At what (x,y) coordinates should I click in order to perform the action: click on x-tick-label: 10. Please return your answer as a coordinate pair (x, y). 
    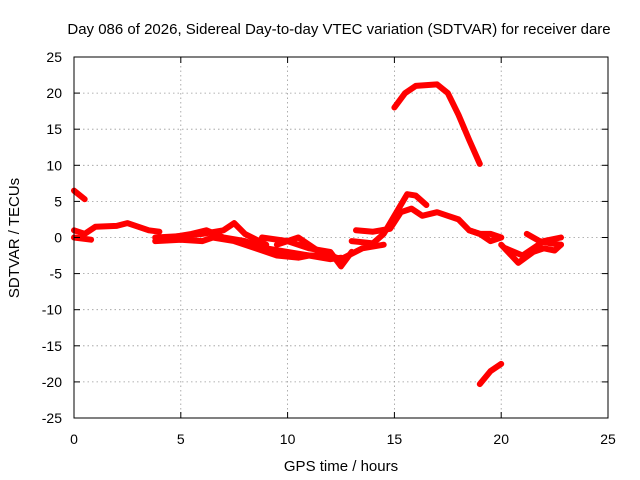
    Looking at the image, I should click on (288, 439).